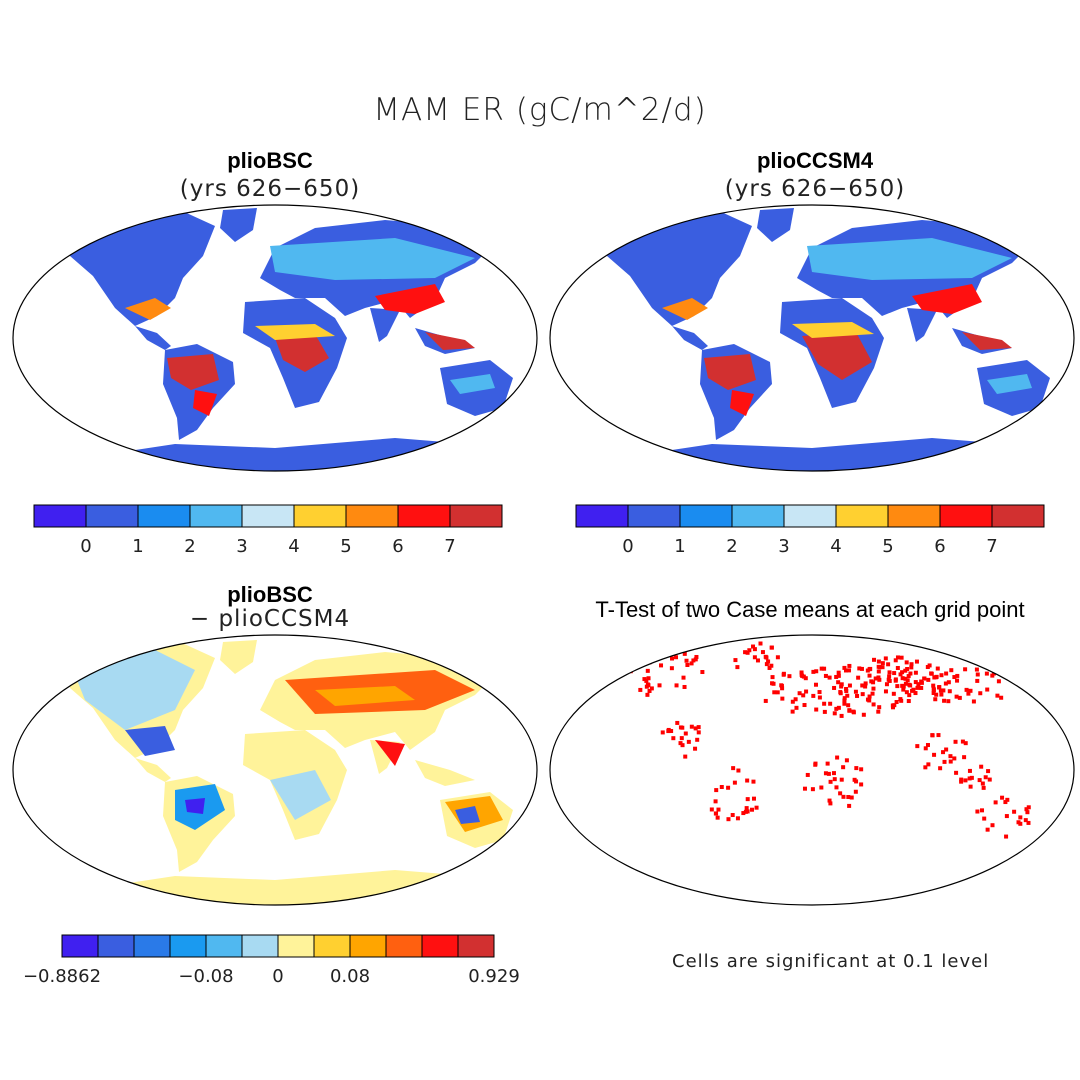  Describe the element at coordinates (268, 530) in the screenshot. I see `colorbar-bsc: 0 1 2 3 4 5 6 7` at that location.